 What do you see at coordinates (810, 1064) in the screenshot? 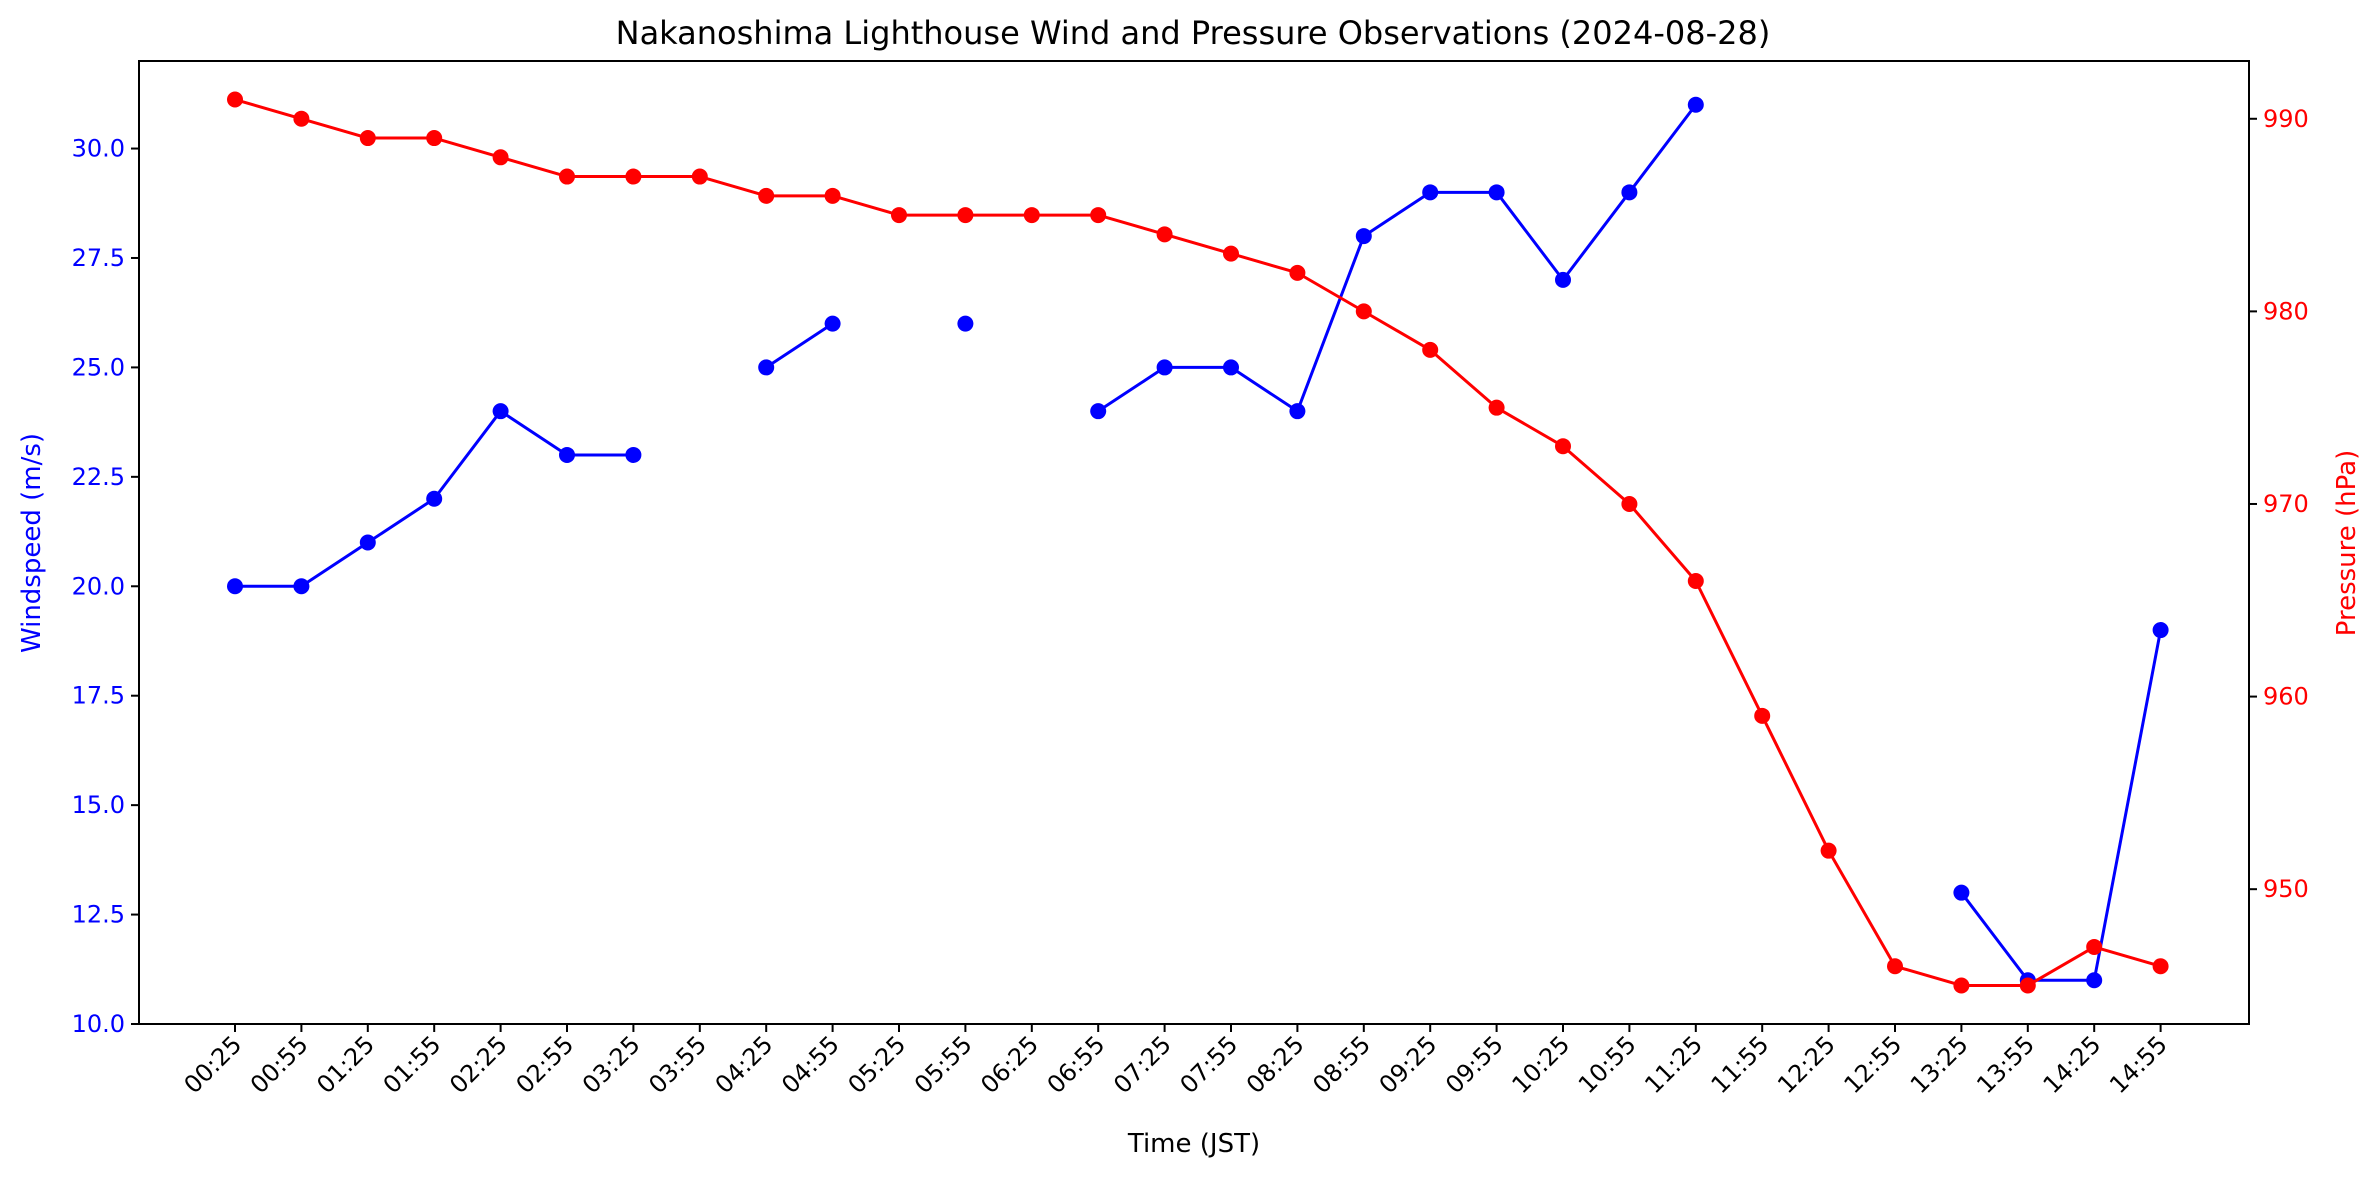
I see `x-tick-label: 04:55` at bounding box center [810, 1064].